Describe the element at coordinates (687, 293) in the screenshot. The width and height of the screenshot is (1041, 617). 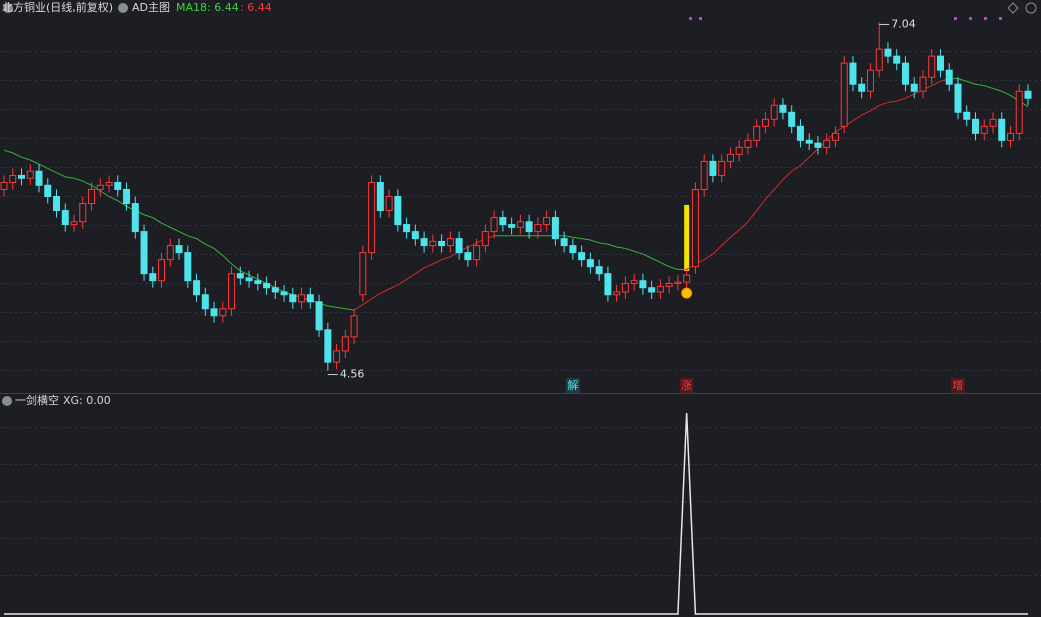
I see `signal-icon` at that location.